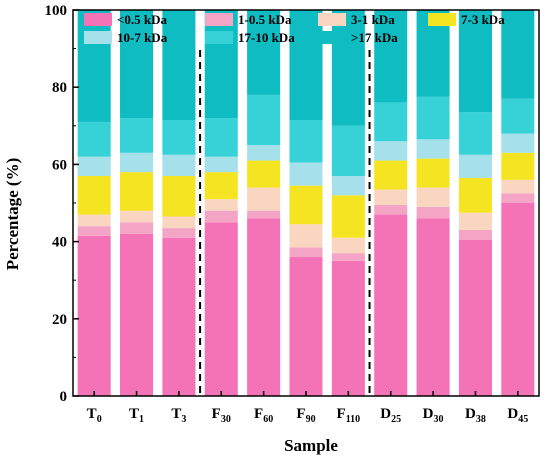  Describe the element at coordinates (62, 204) in the screenshot. I see `y-axis-ticks: 0 20 40 60 80 100` at that location.